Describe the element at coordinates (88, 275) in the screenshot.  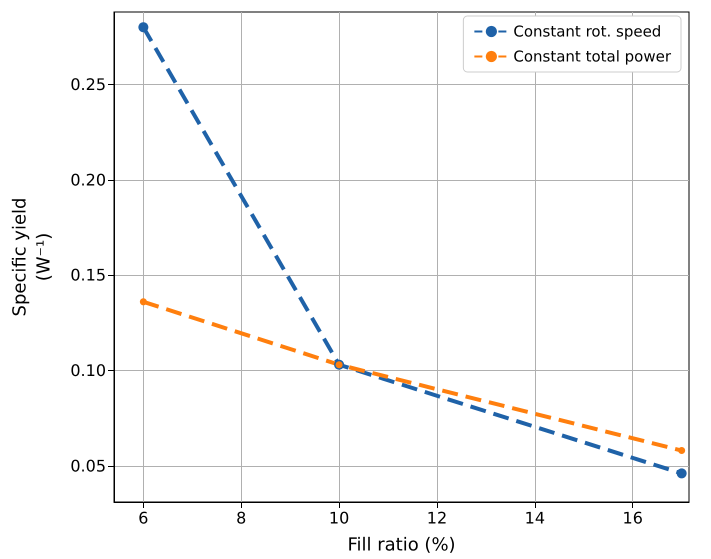
I see `y-tick-label: 0.15` at that location.